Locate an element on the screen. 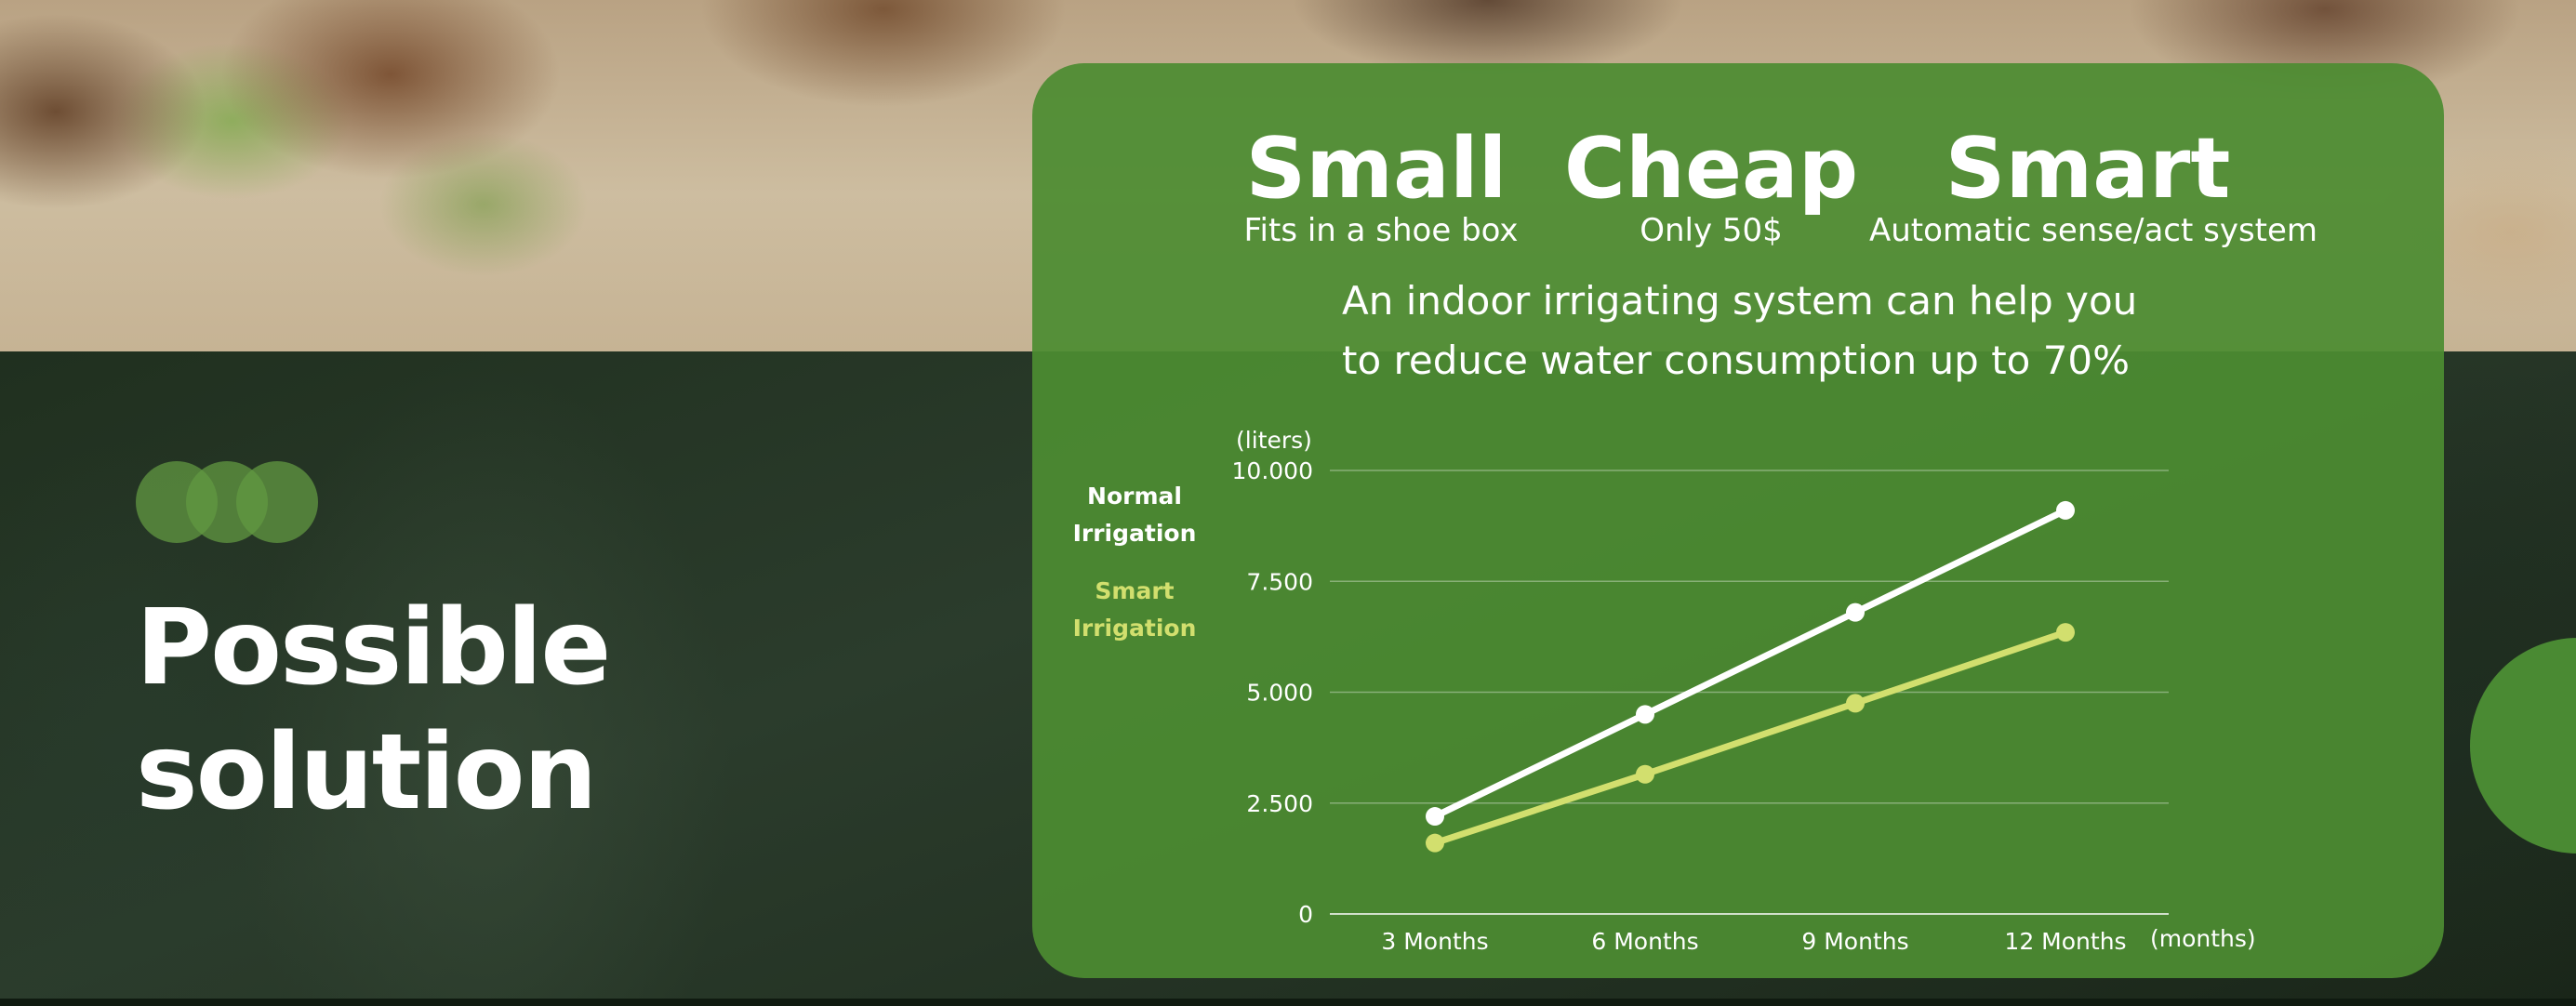 The image size is (2576, 1006). slide-heading: Possible solution is located at coordinates (373, 710).